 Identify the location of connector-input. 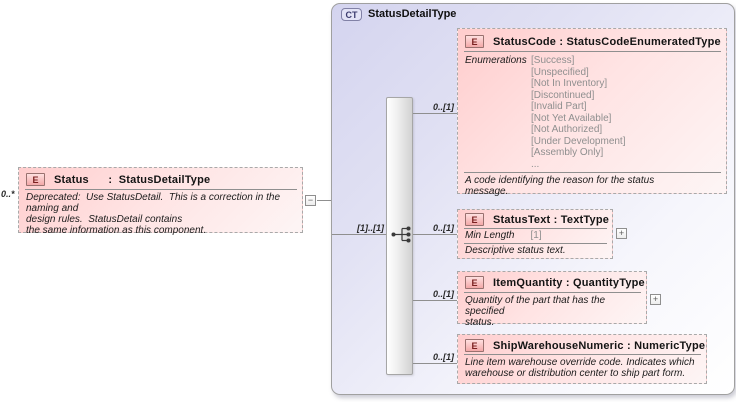
(359, 234).